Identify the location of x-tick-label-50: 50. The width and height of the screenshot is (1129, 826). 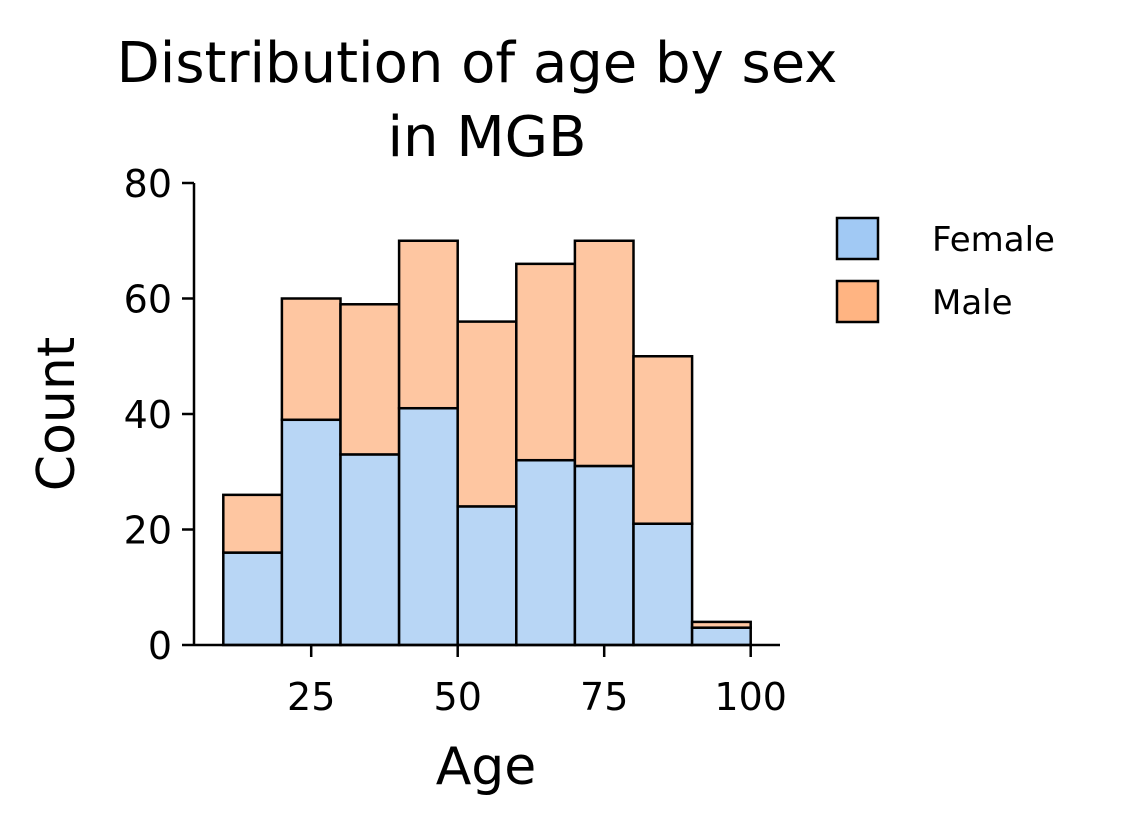
(458, 697).